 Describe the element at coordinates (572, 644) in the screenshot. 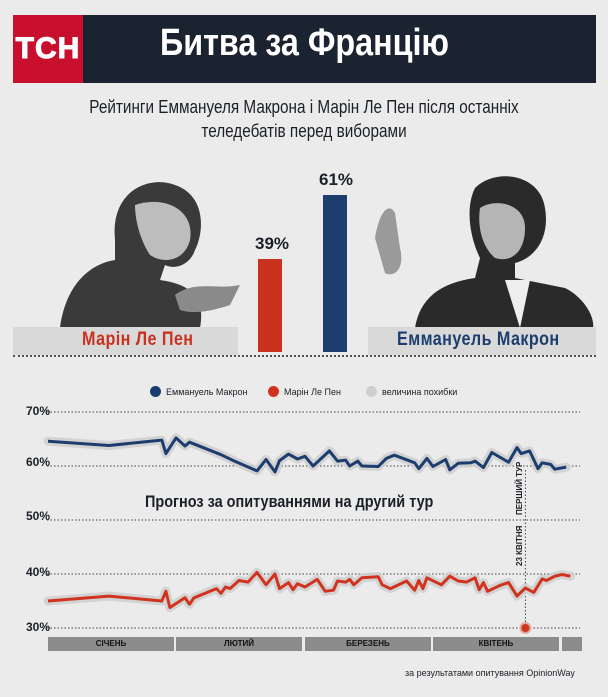

I see `month-may` at that location.